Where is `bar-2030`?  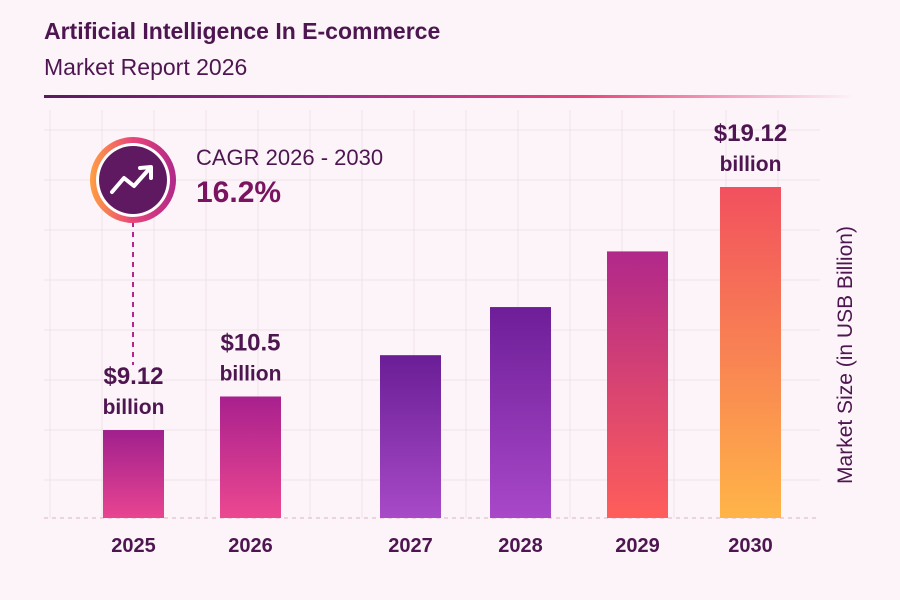 bar-2030 is located at coordinates (750, 352).